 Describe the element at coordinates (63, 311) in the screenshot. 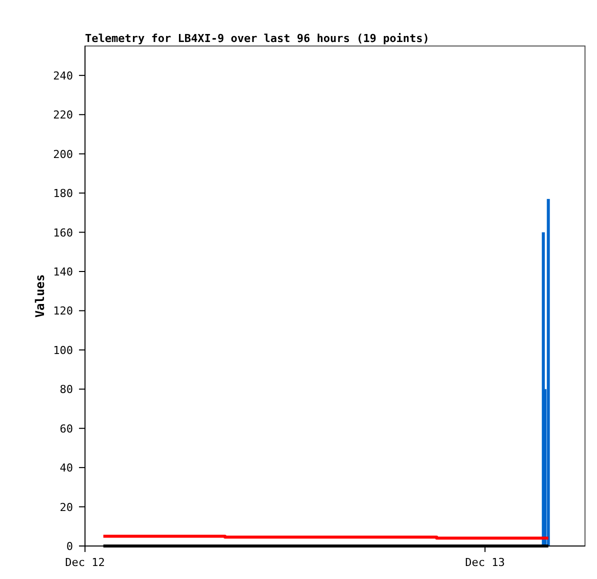

I see `y-tick-label: 120` at that location.